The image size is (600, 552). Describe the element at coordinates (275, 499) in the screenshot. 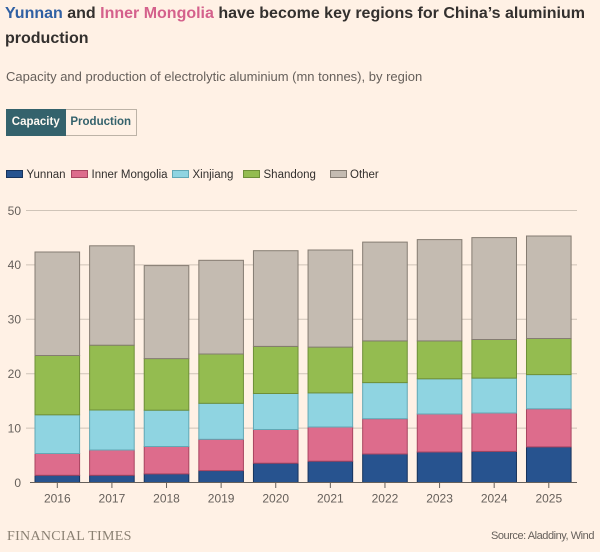

I see `svg-text: 2020` at that location.